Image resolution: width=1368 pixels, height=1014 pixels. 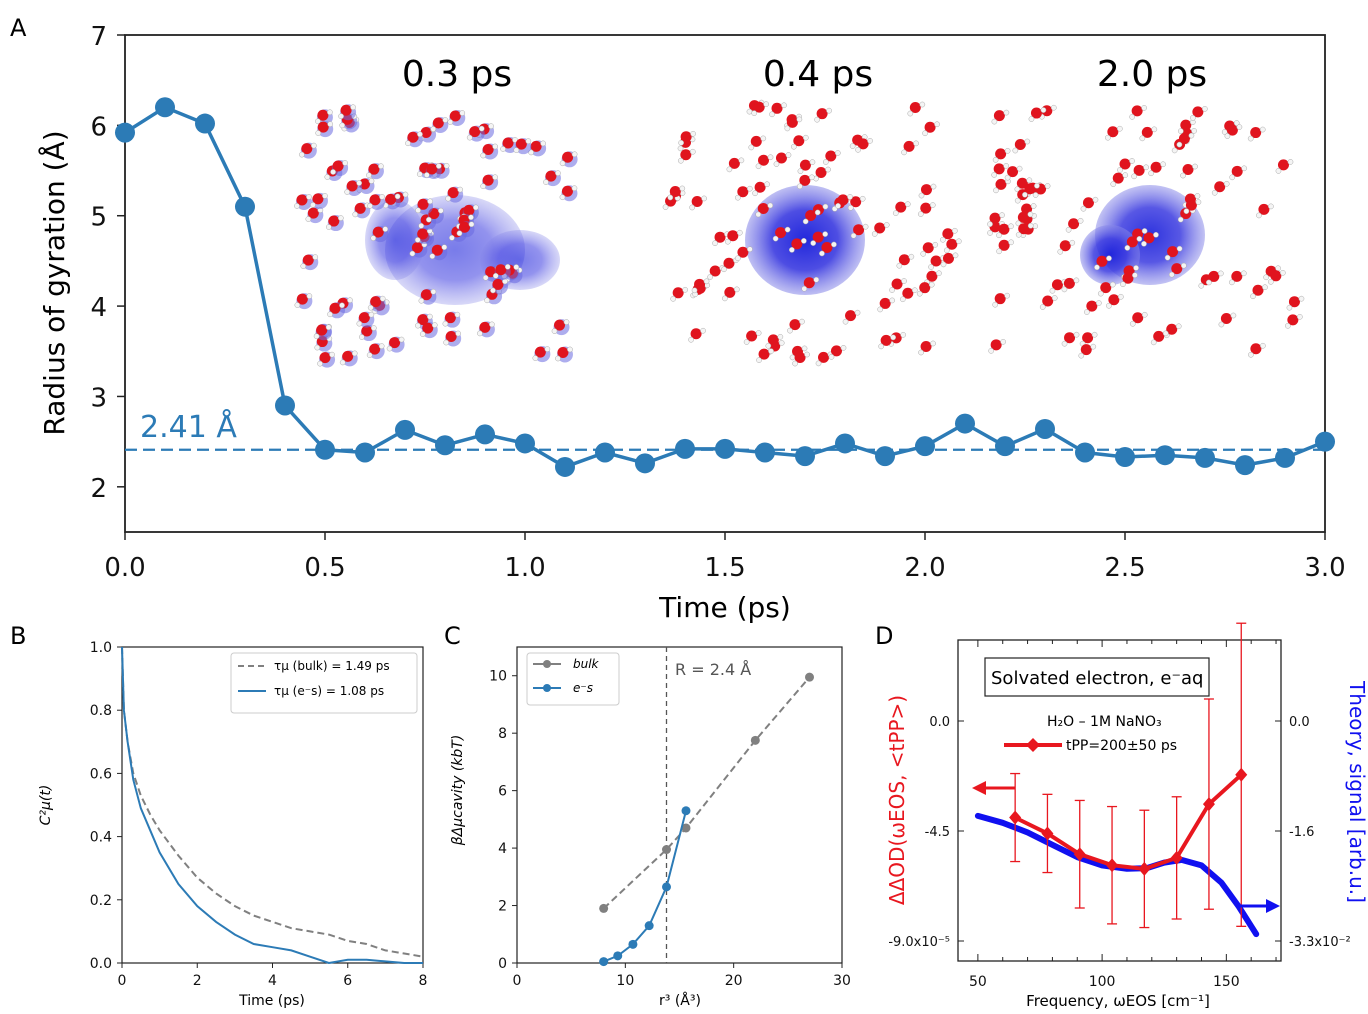 What do you see at coordinates (101, 901) in the screenshot?
I see `y-tick-label: 0.2` at bounding box center [101, 901].